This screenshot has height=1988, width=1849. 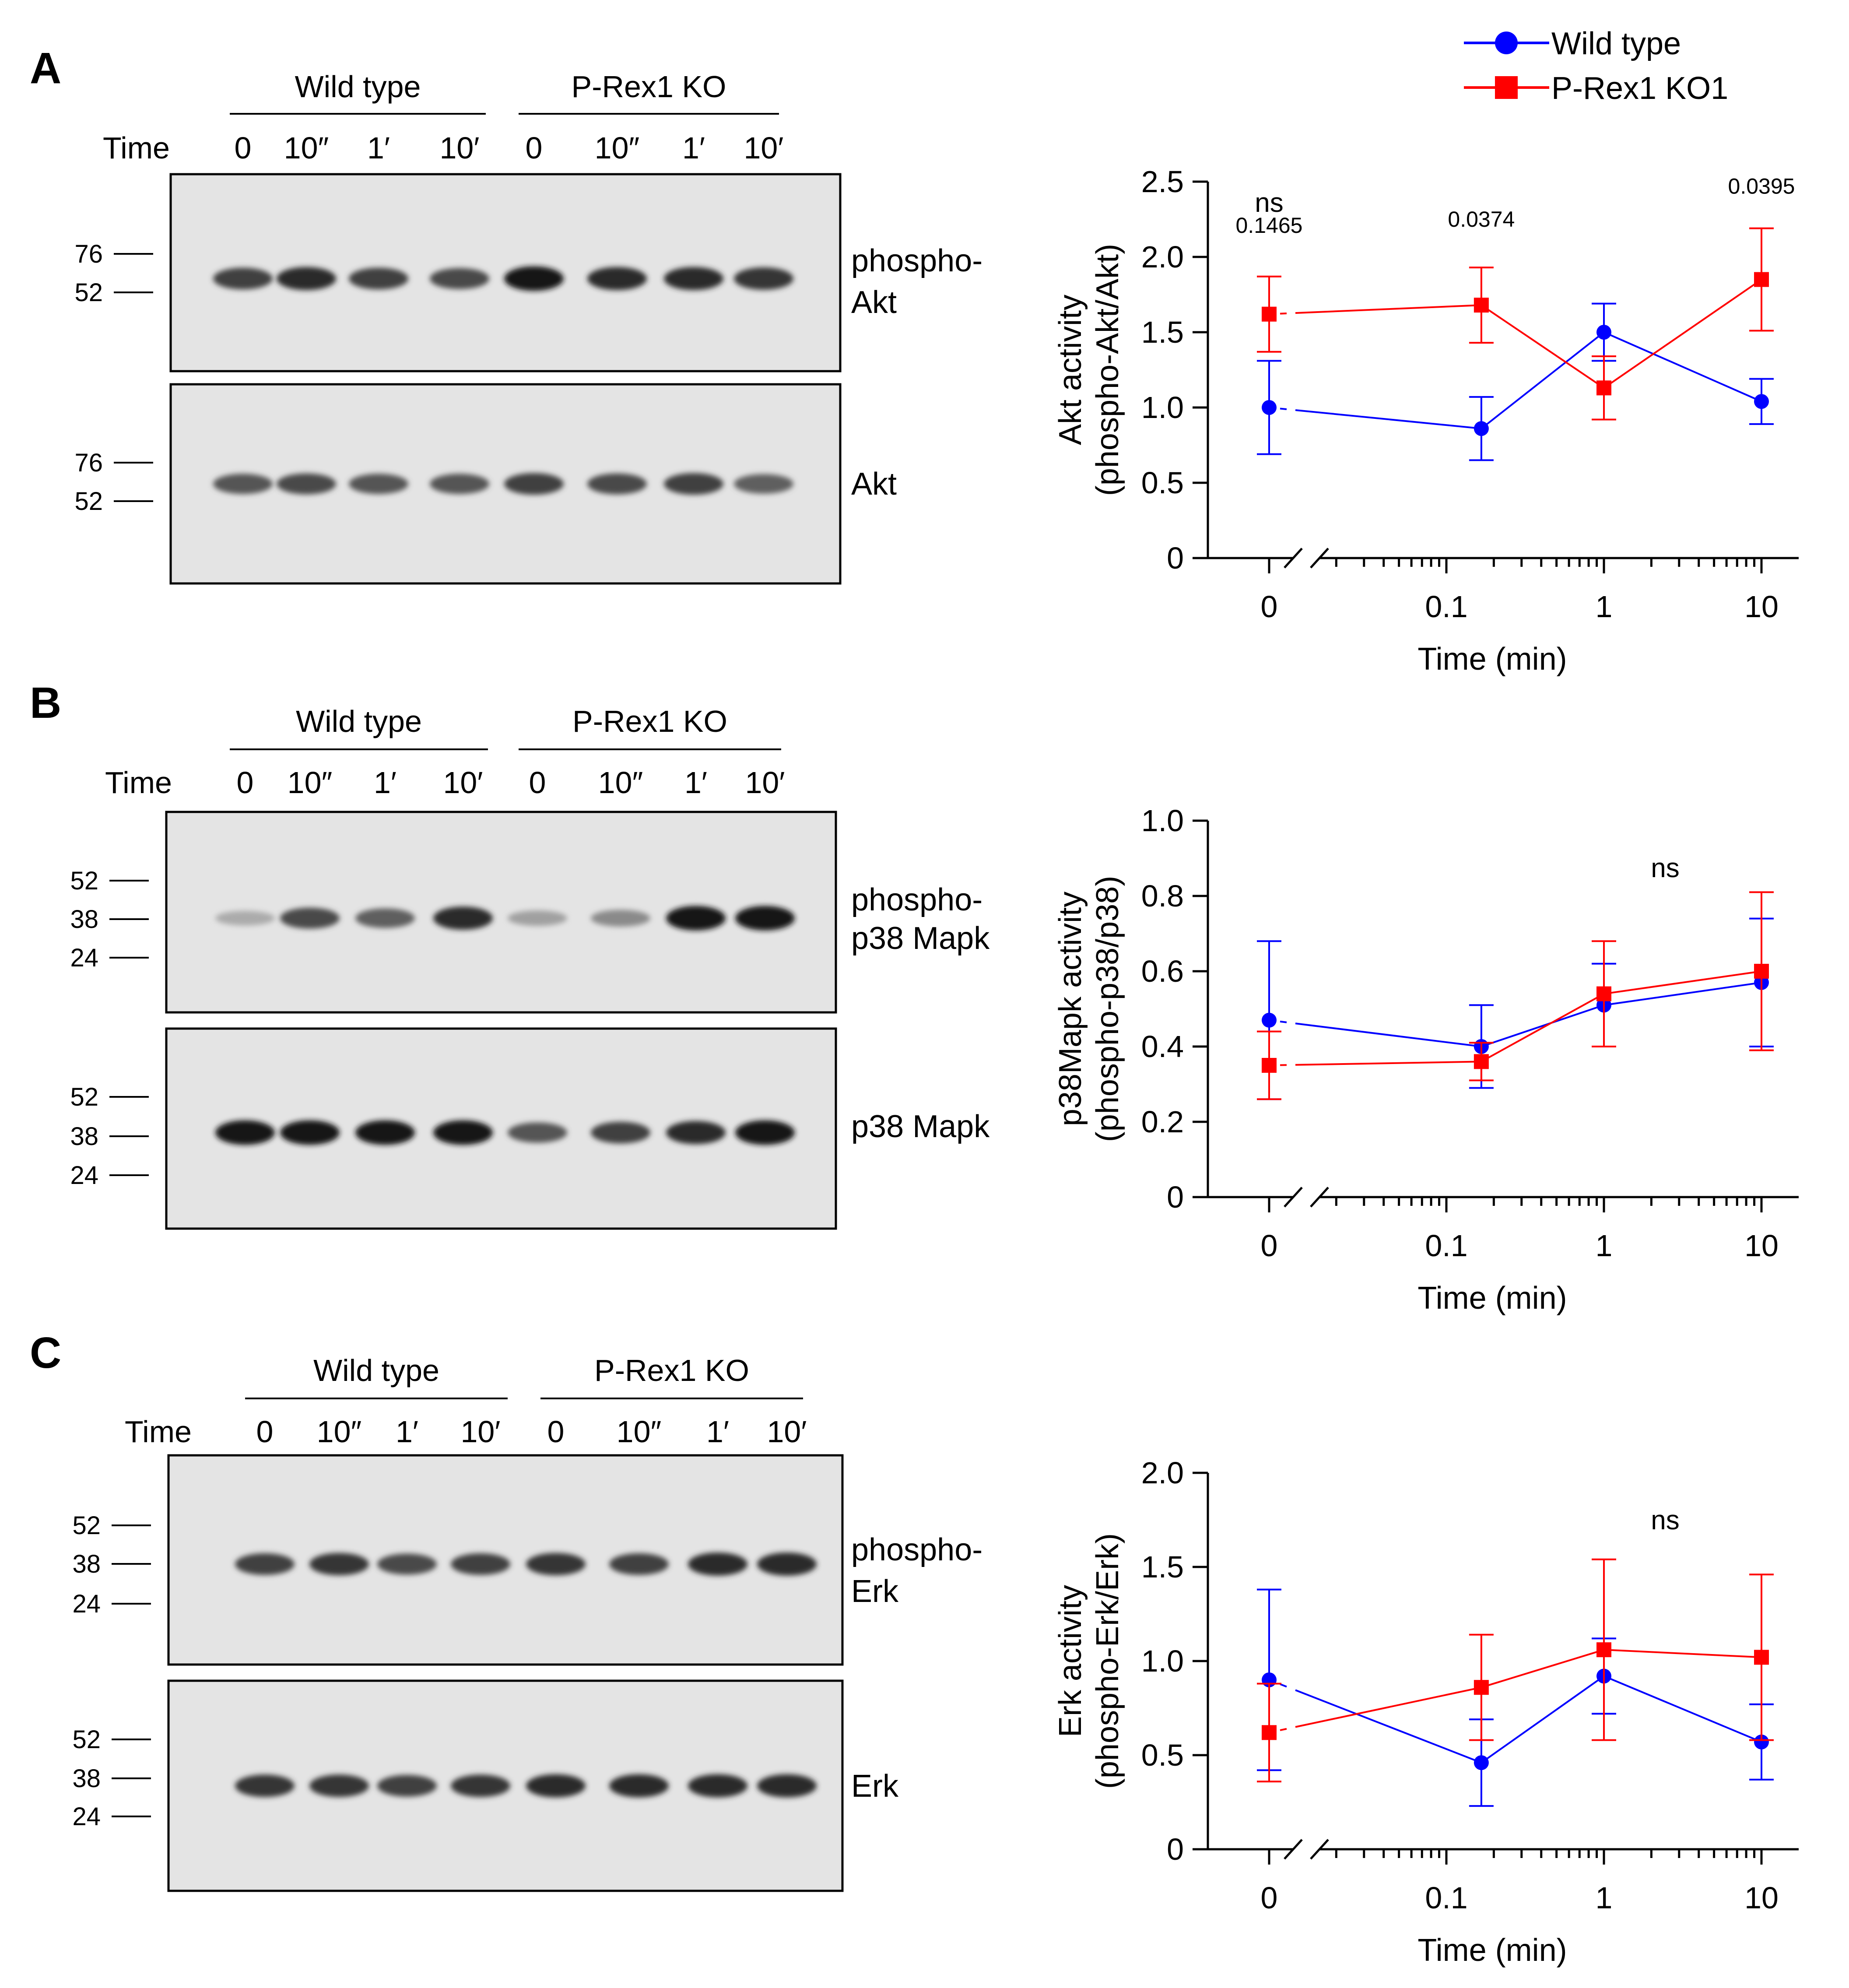 I want to click on membrane-label: phospho-, so click(x=916, y=1550).